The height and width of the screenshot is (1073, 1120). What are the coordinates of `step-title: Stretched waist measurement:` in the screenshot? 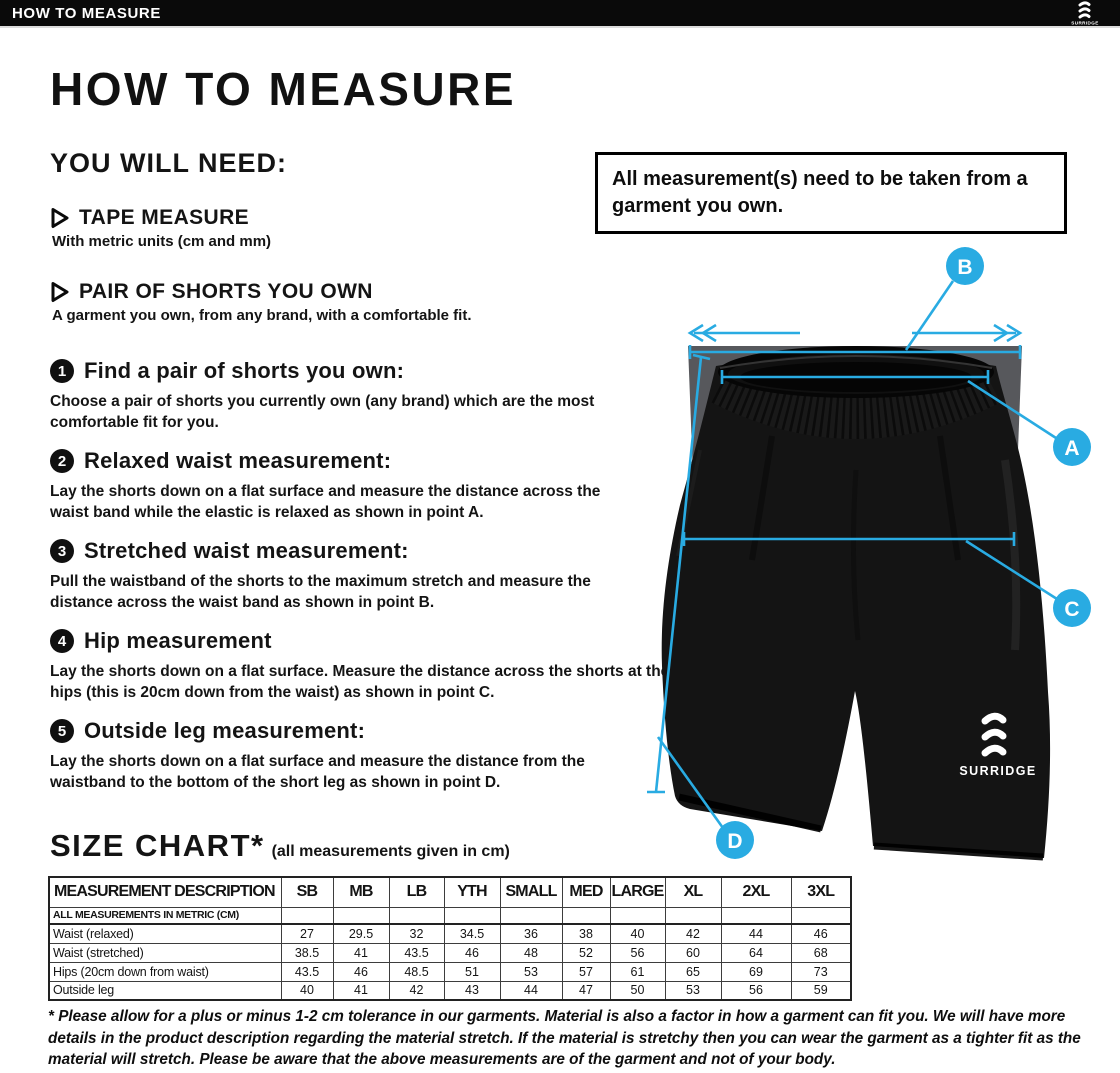 It's located at (246, 550).